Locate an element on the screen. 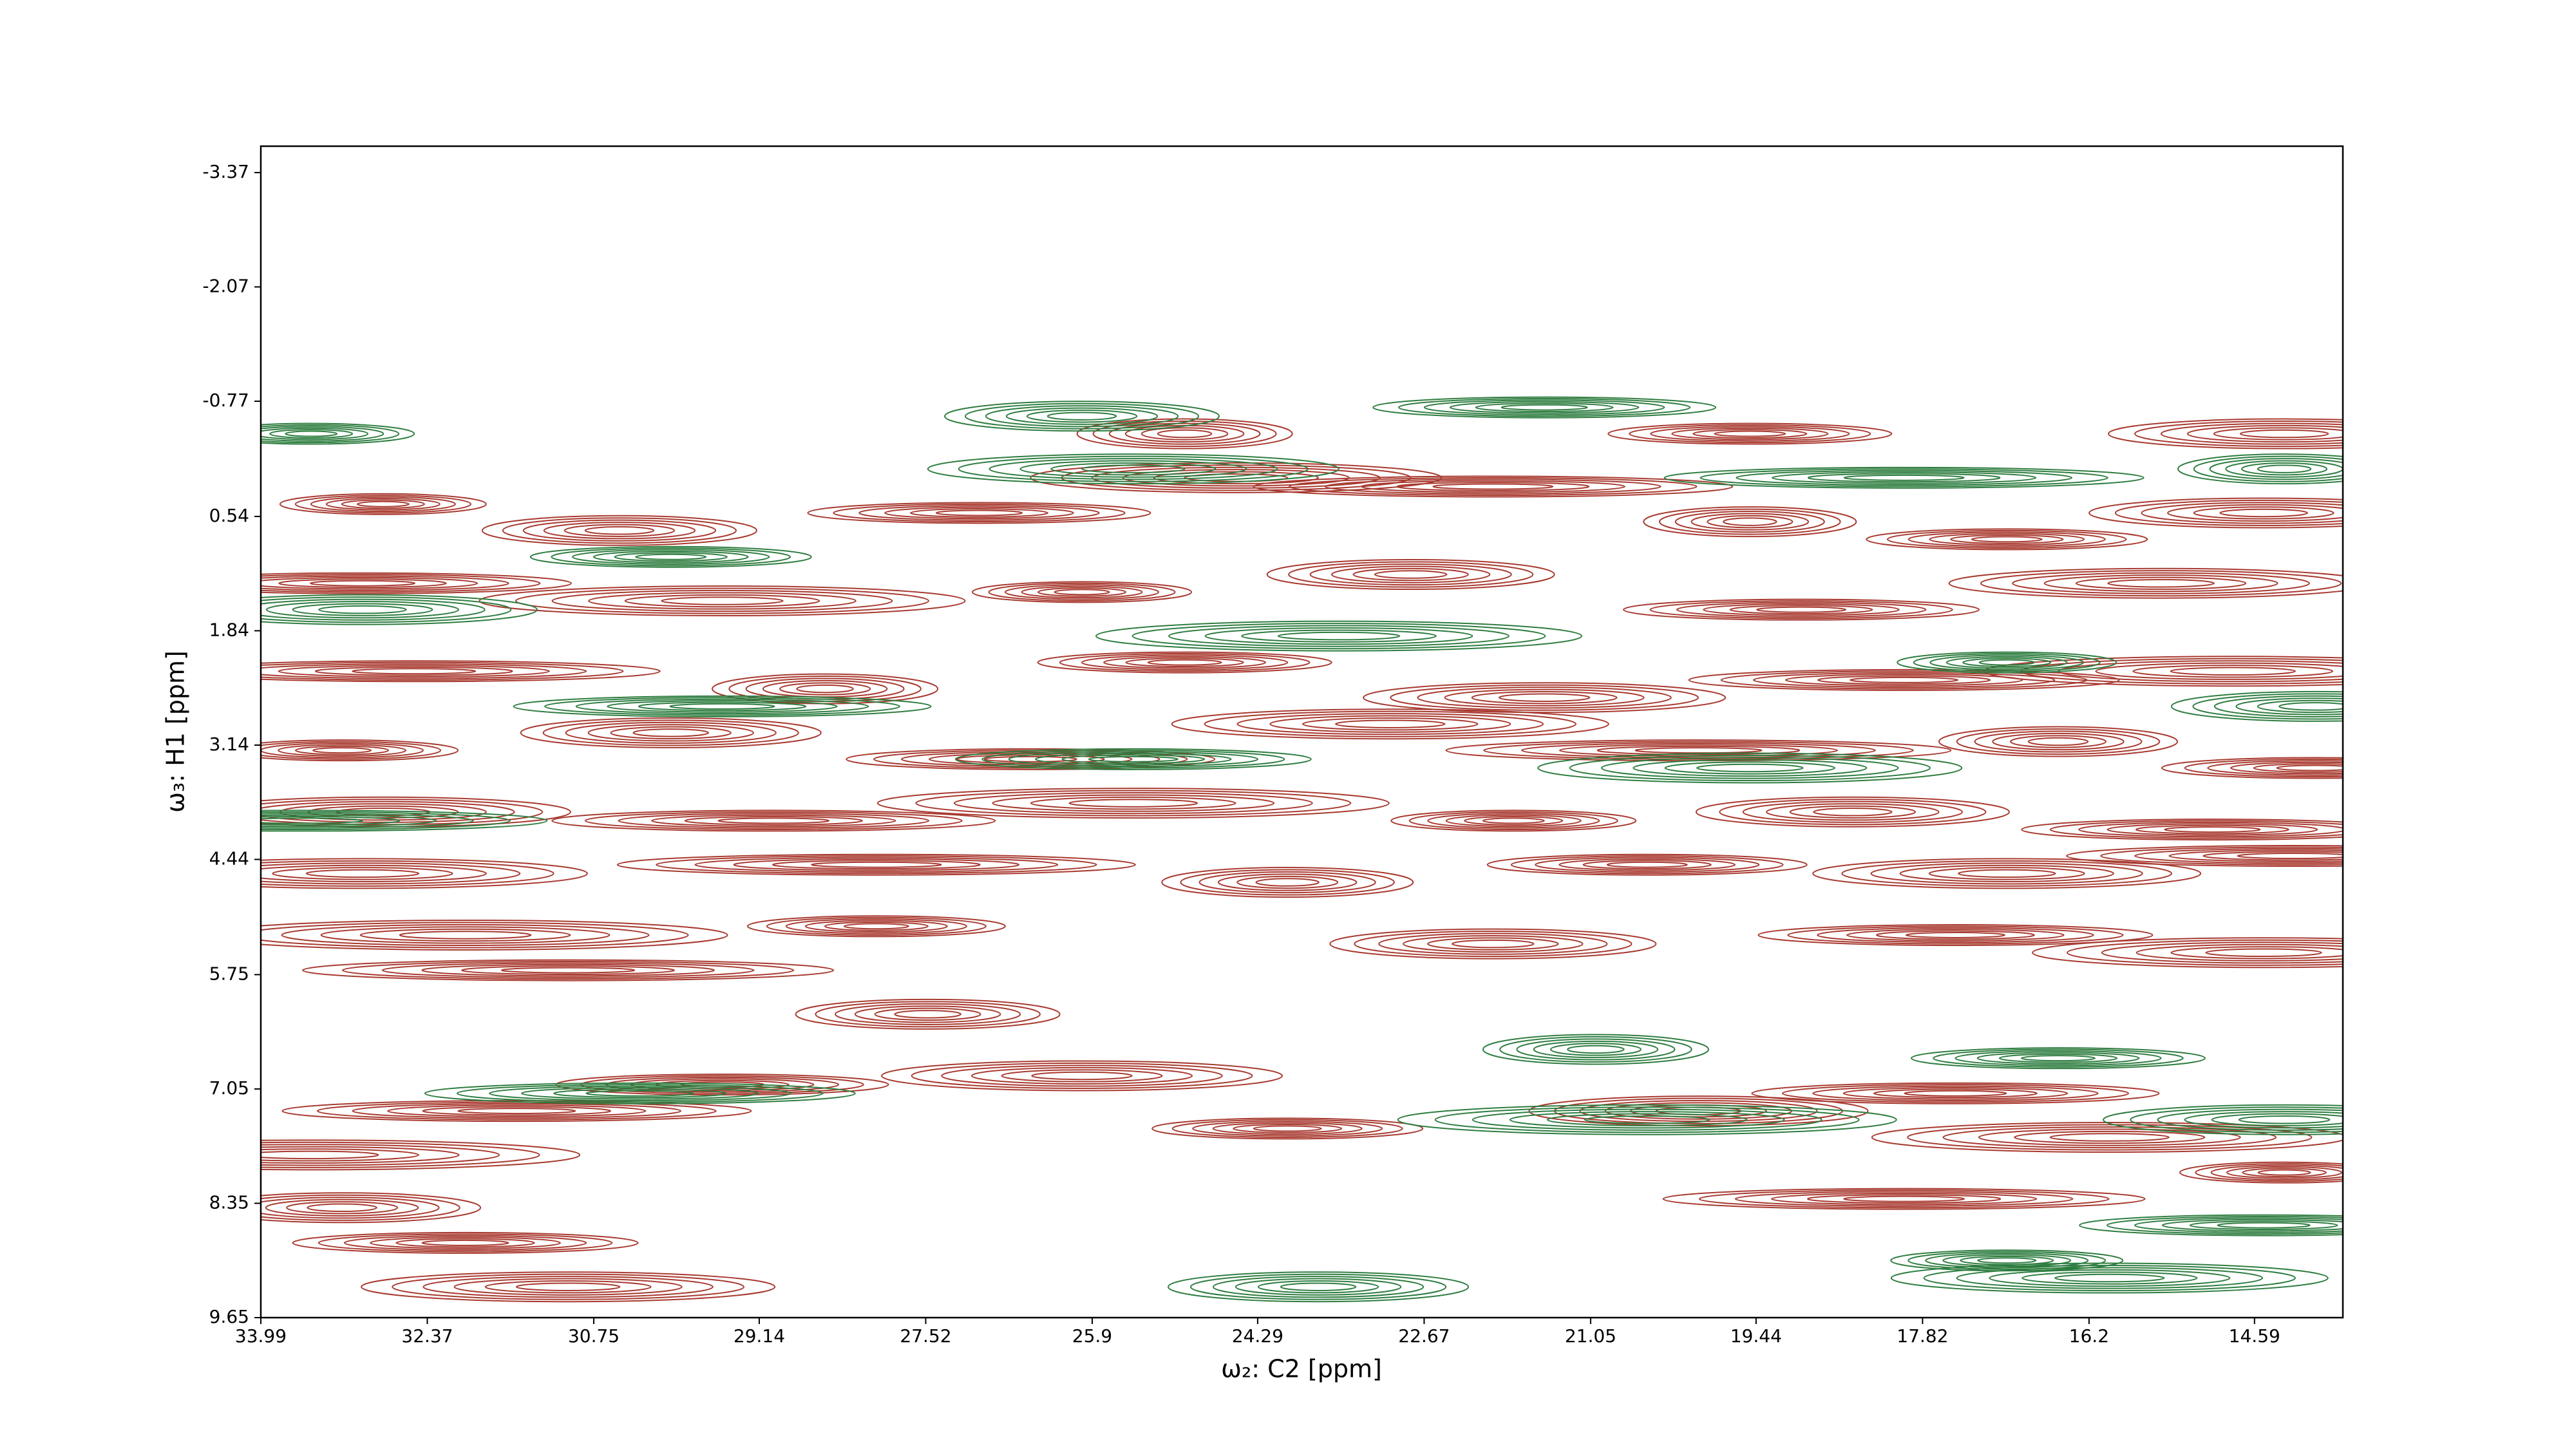 The image size is (2576, 1449). y-tick-label: 5.75 is located at coordinates (229, 974).